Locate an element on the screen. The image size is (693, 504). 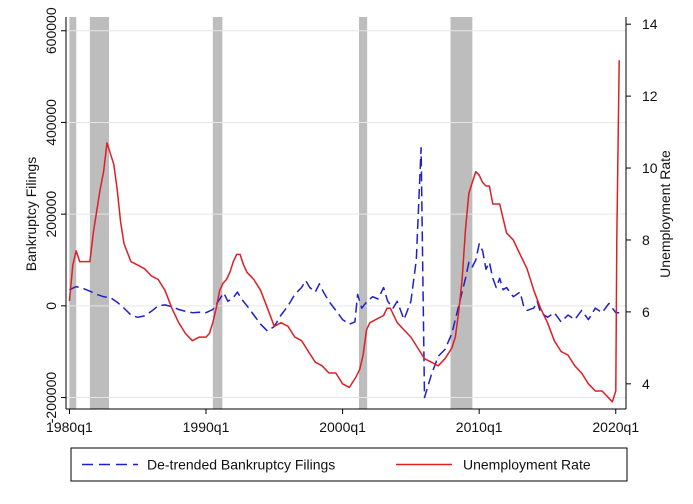
left-axis-title: Bankruptcy Filings is located at coordinates (31, 214).